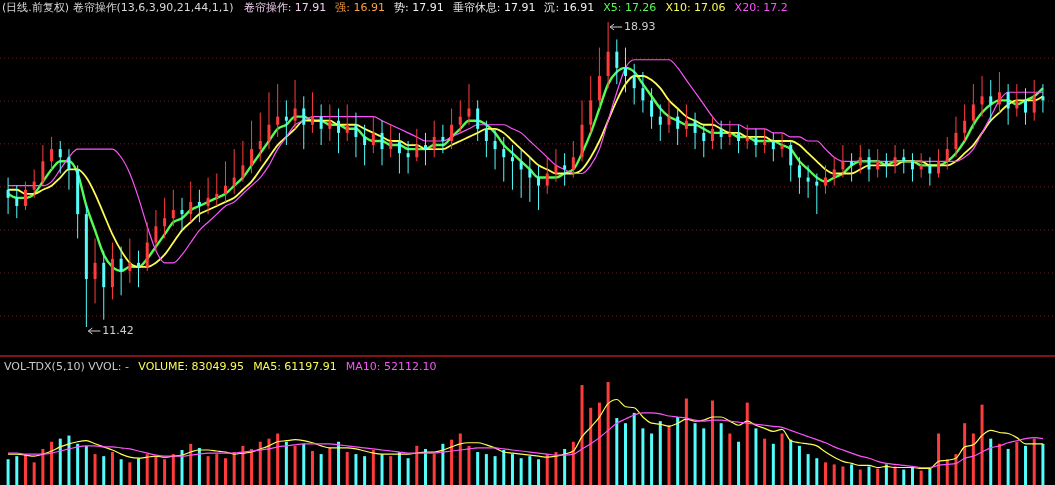  I want to click on annotation: 11.42, so click(118, 330).